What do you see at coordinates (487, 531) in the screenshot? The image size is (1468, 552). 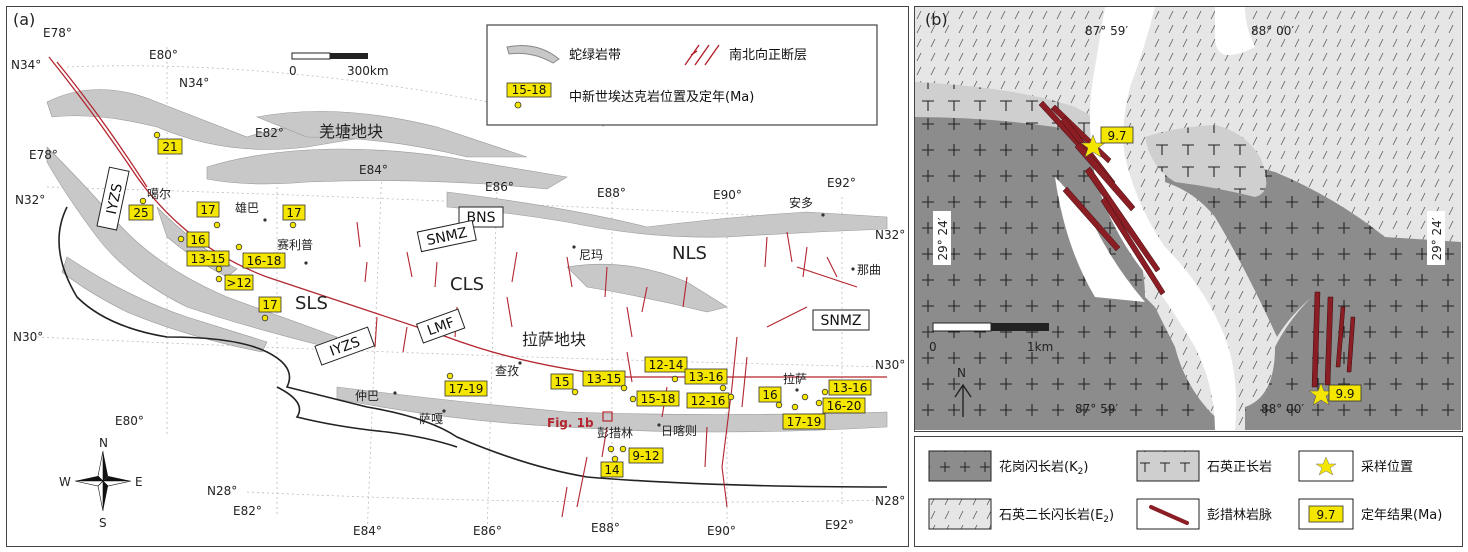 I see `coord-e86-bottom: E86°` at bounding box center [487, 531].